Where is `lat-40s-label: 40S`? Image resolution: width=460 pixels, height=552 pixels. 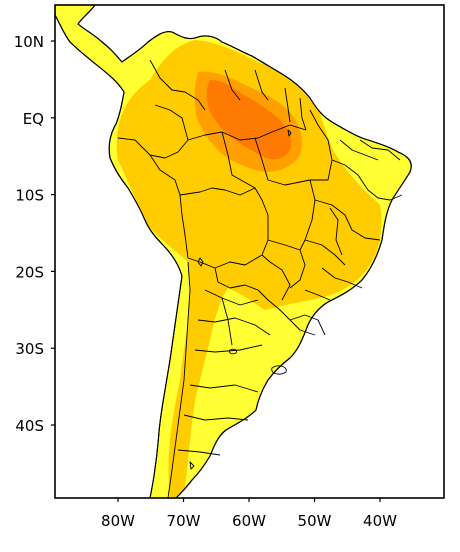 lat-40s-label: 40S is located at coordinates (29, 426).